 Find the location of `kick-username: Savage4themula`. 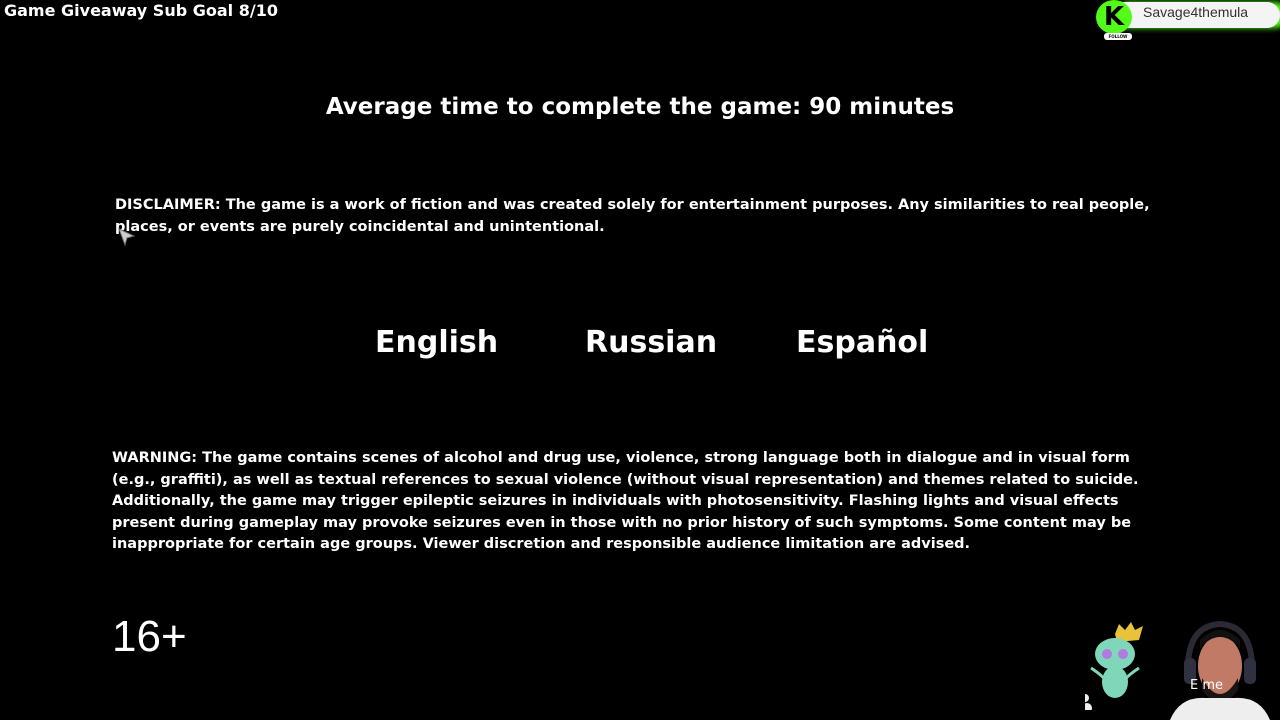

kick-username: Savage4themula is located at coordinates (1196, 12).